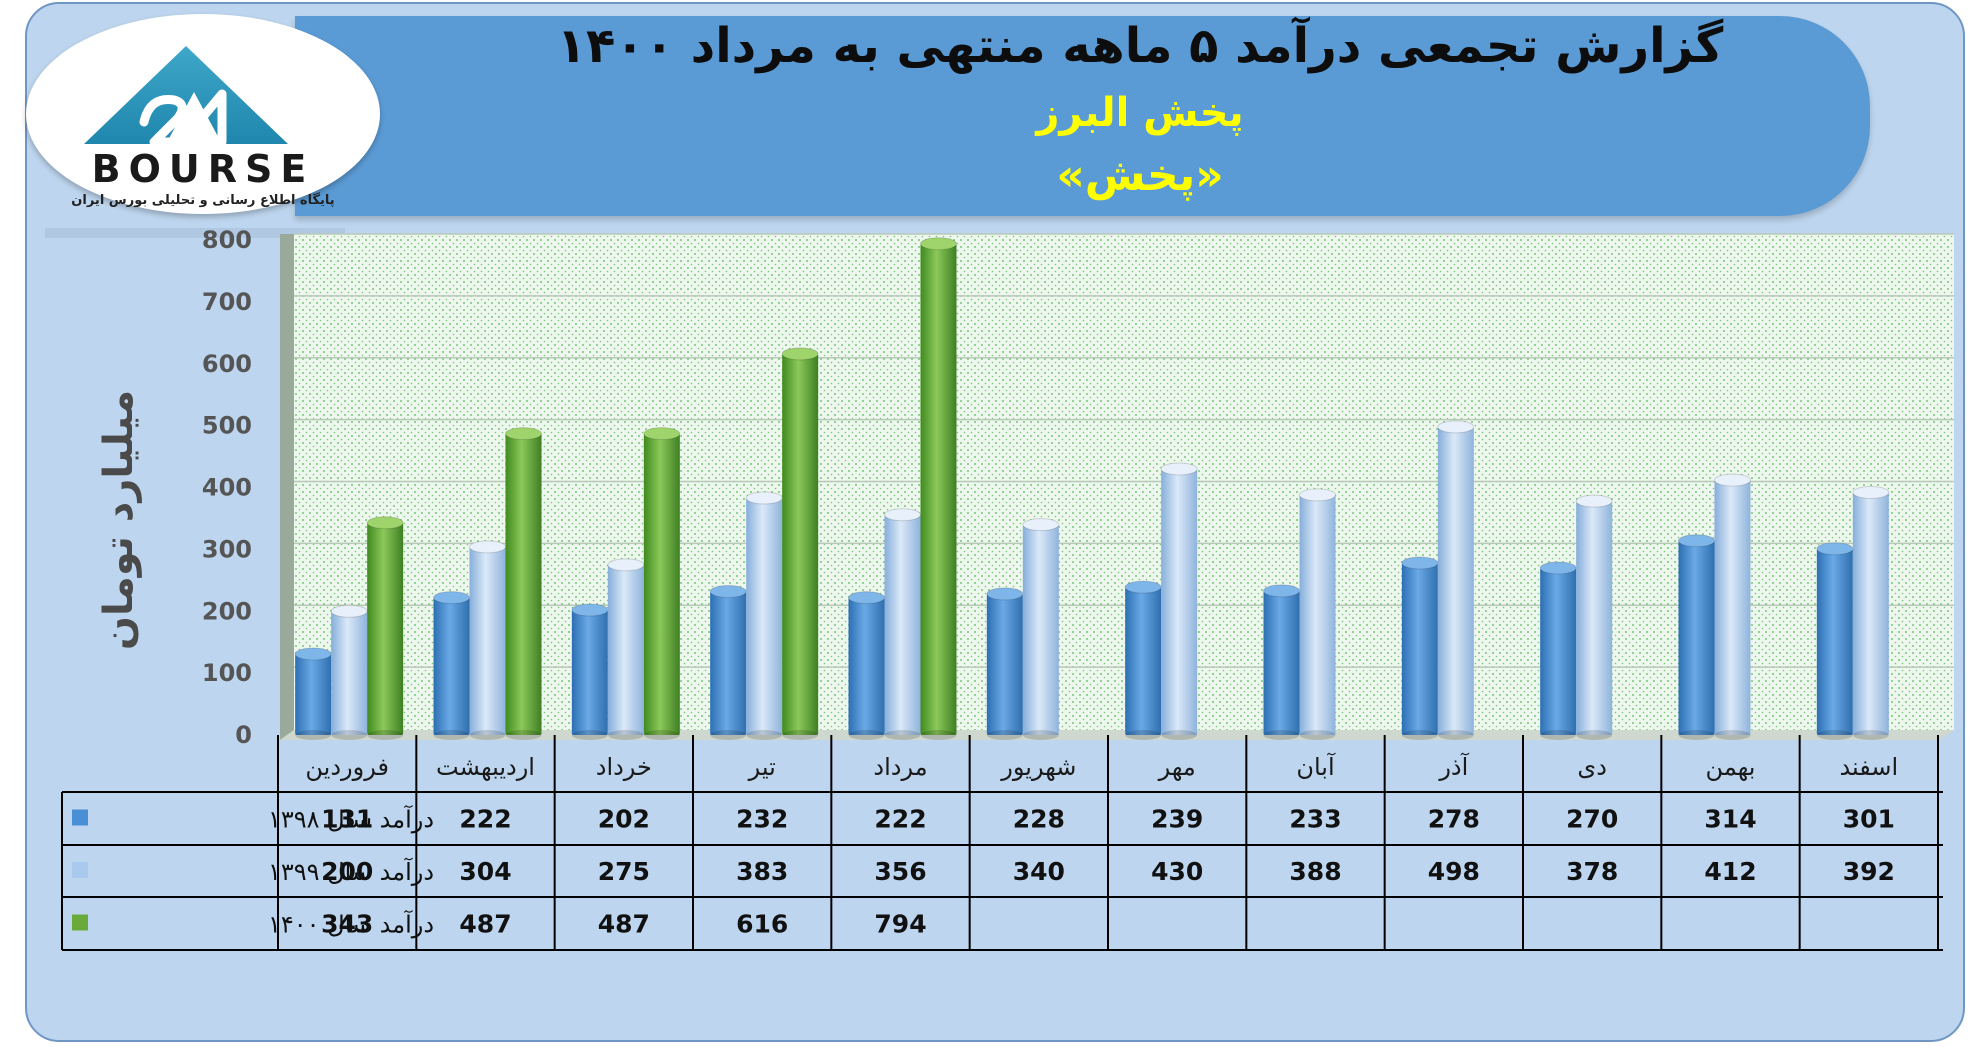 Image resolution: width=1986 pixels, height=1047 pixels. I want to click on ticker-symbol: «پخش», so click(1140, 175).